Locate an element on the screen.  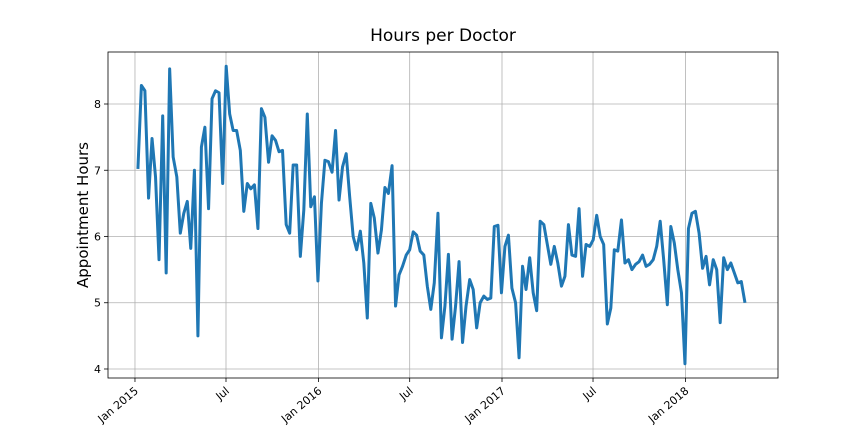
x-tick-label: Jan 2017 is located at coordinates (485, 405).